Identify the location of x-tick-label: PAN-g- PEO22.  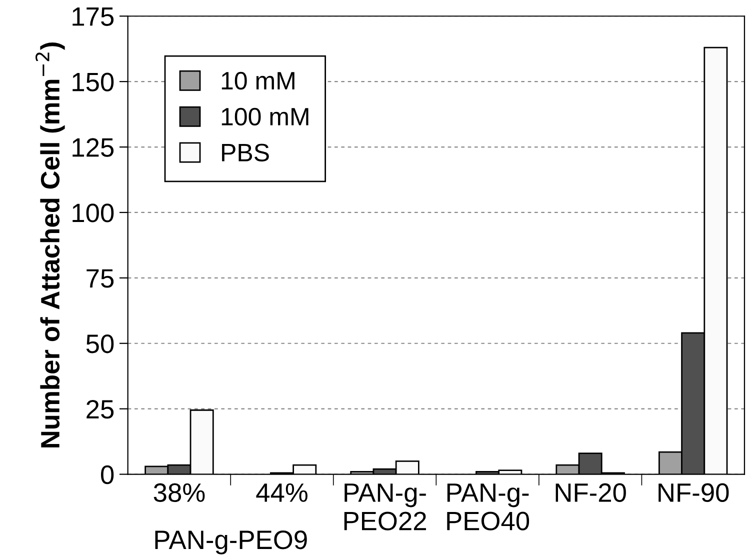
(385, 507).